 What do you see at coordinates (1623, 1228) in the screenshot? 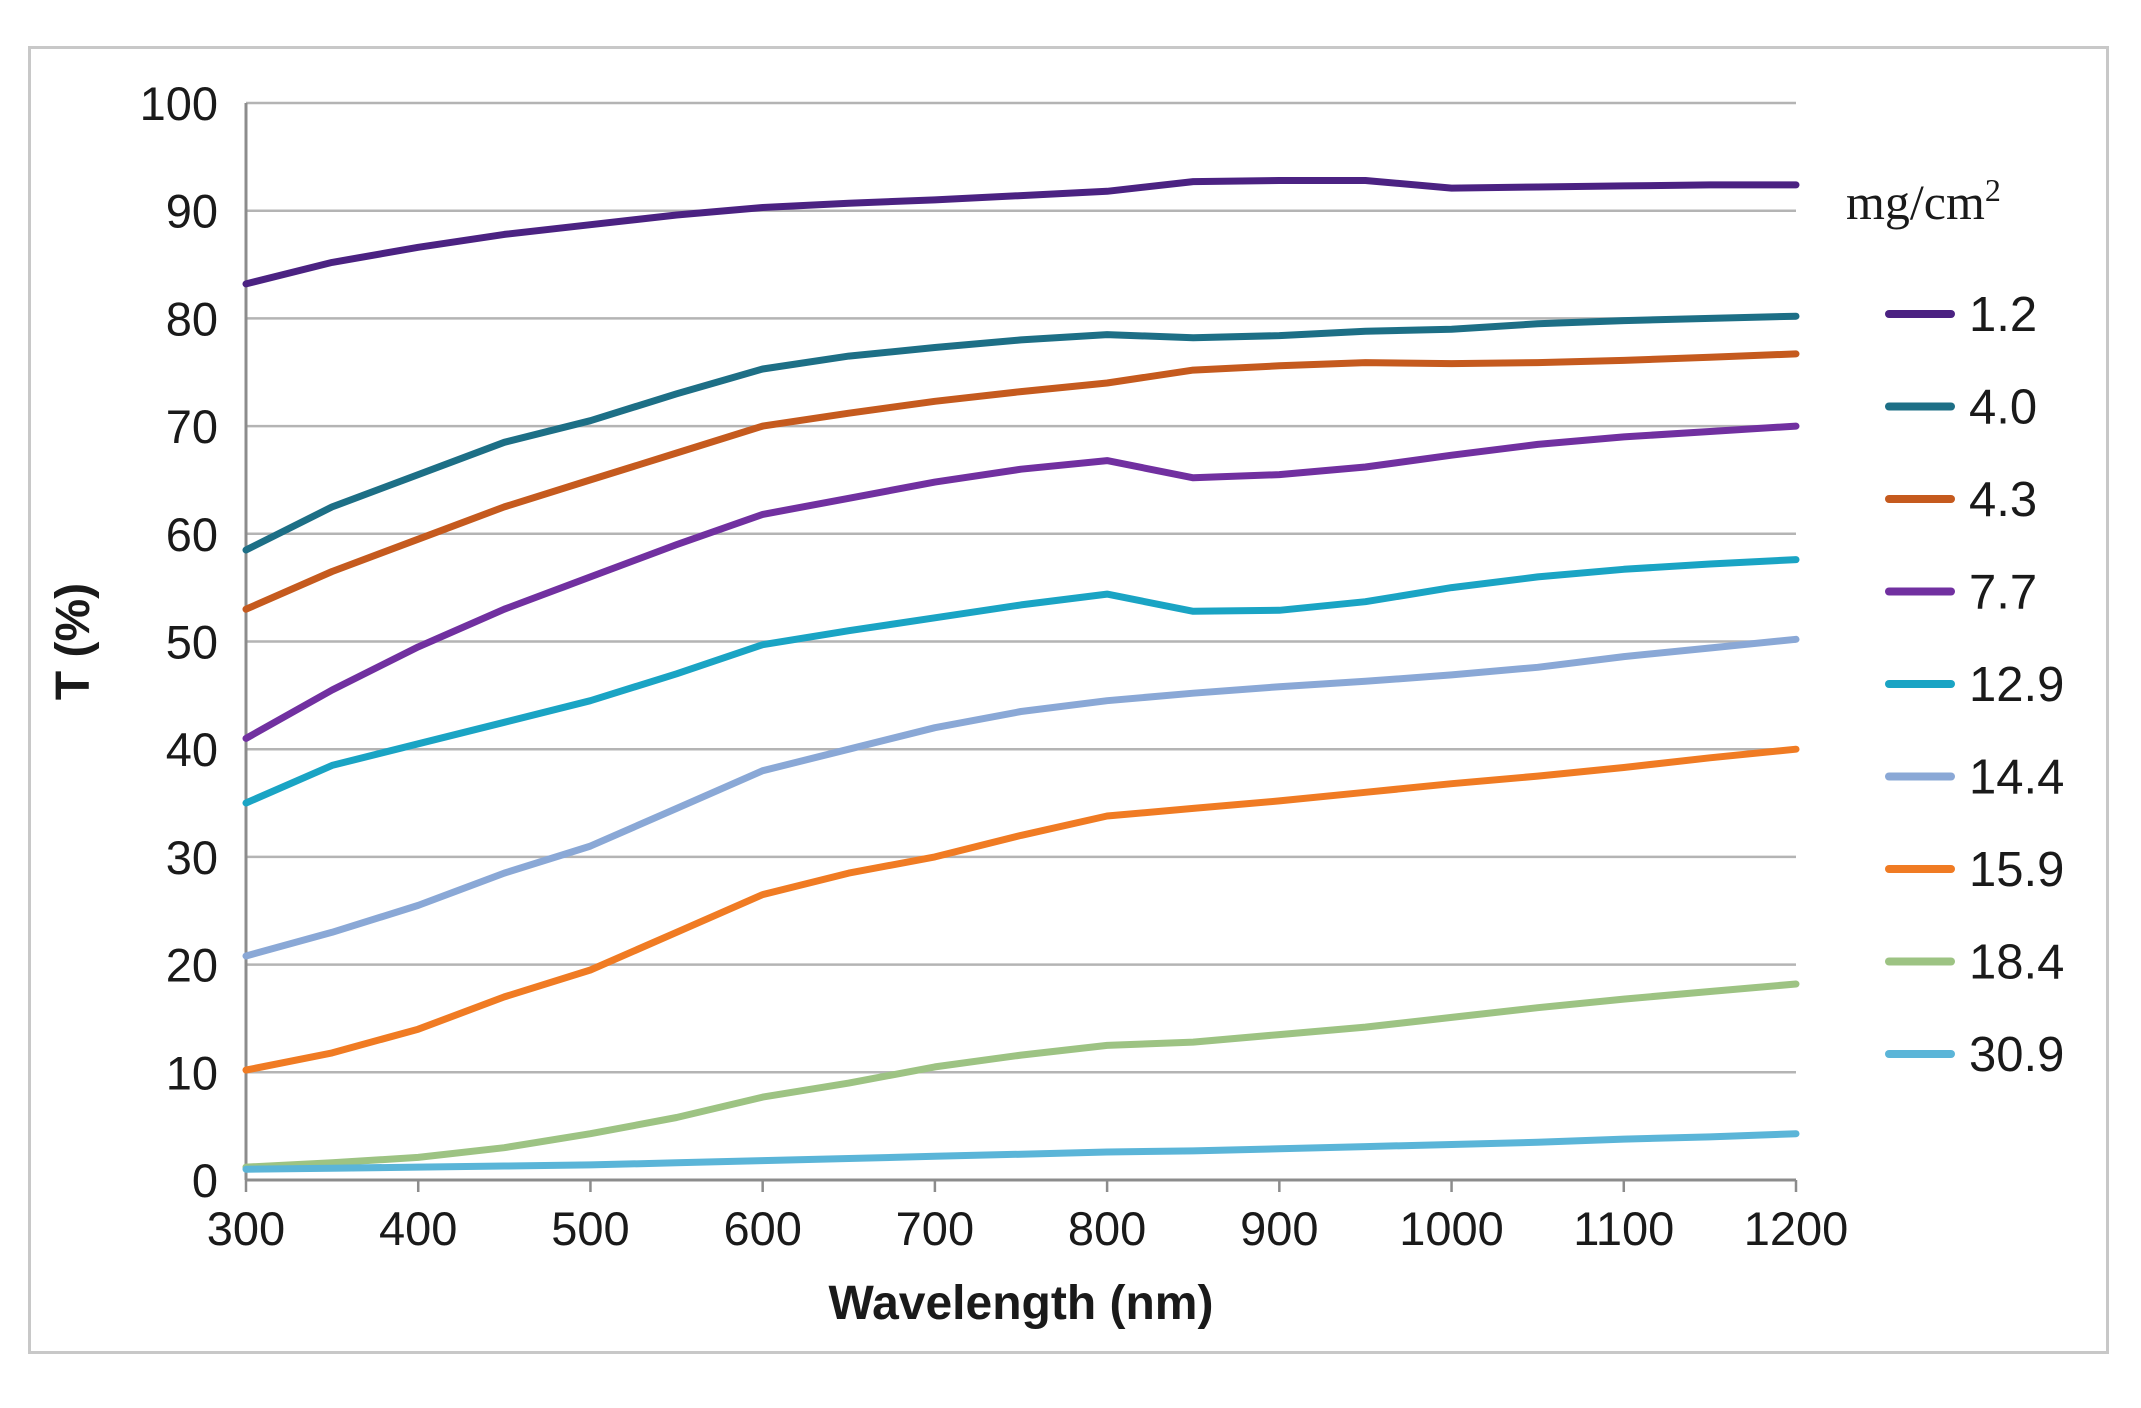
I see `x-tick-label: 1100` at bounding box center [1623, 1228].